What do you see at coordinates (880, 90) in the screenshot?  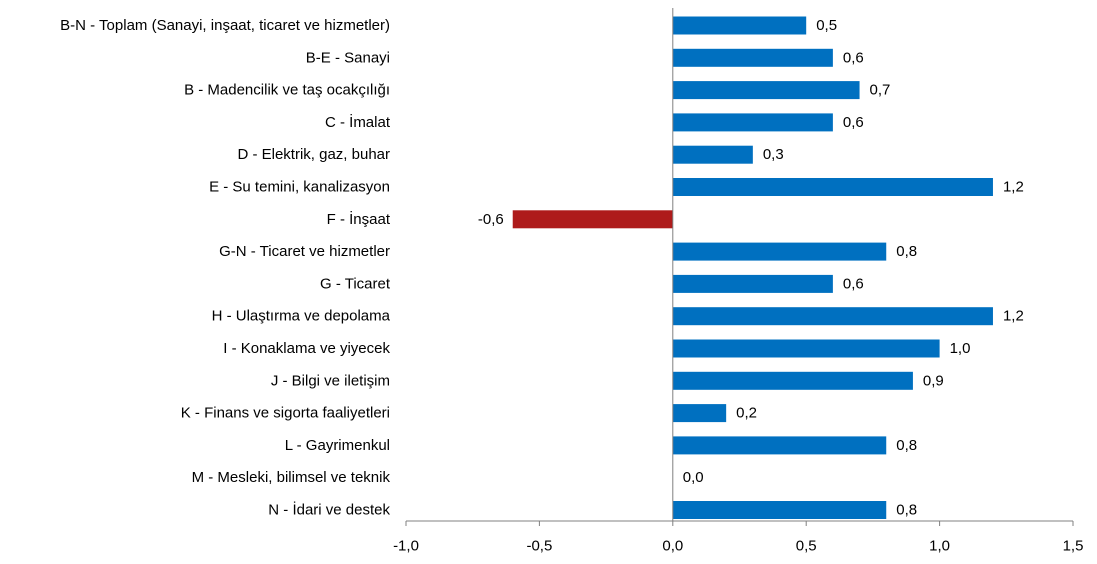 I see `data-label: 0,7` at bounding box center [880, 90].